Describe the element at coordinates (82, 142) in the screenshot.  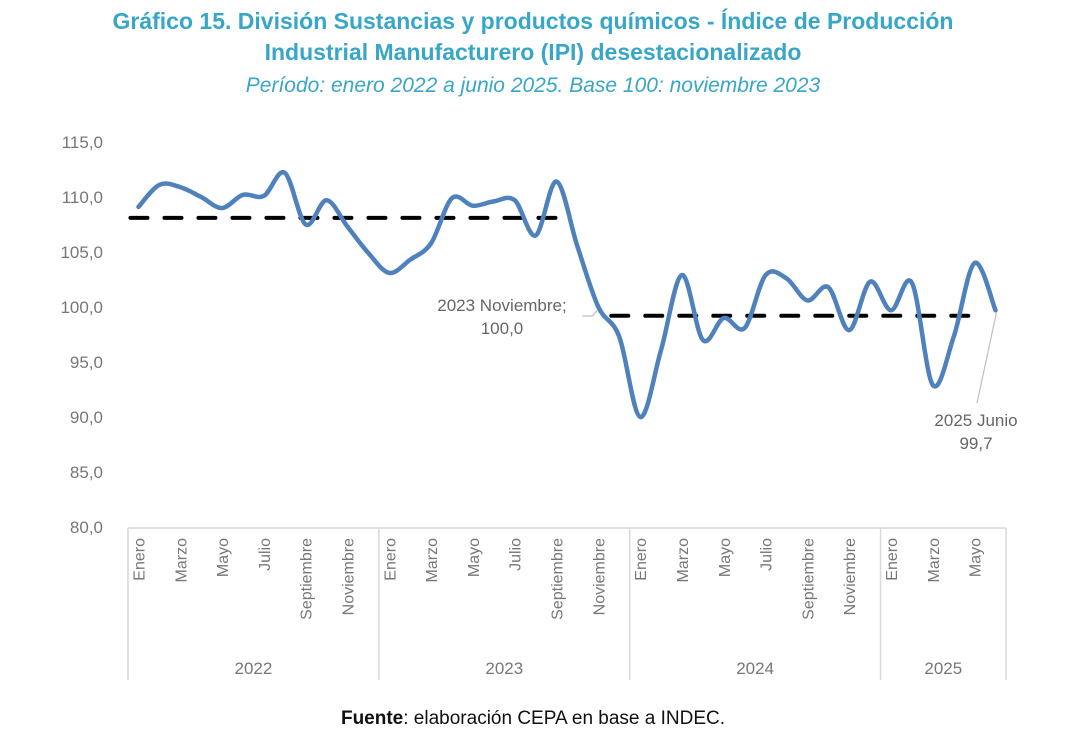
I see `y-tick-label: 115,0` at that location.